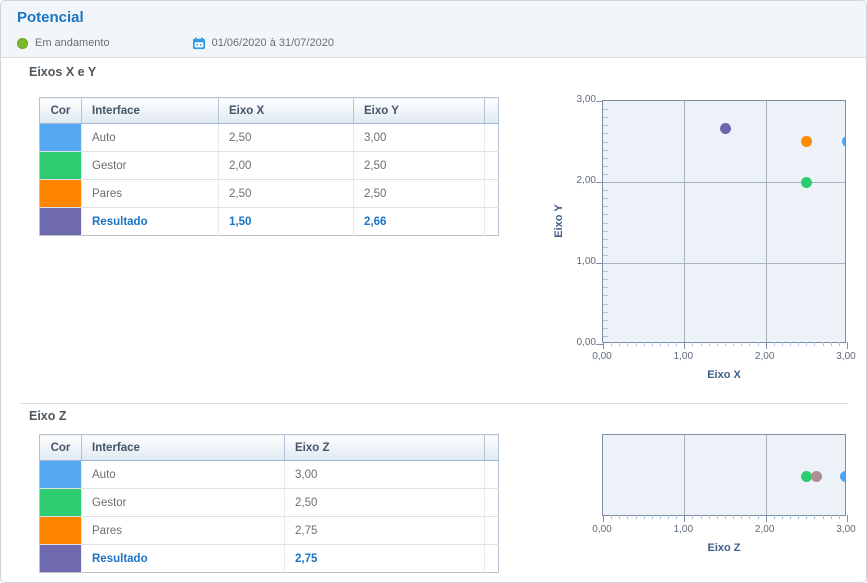 Image resolution: width=867 pixels, height=583 pixels. What do you see at coordinates (199, 43) in the screenshot?
I see `calendar-icon` at bounding box center [199, 43].